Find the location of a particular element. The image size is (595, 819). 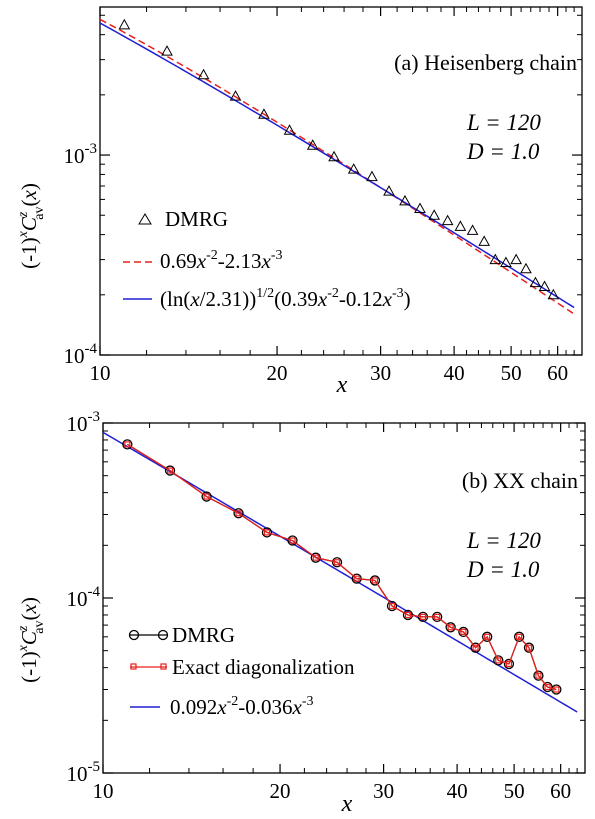

y-axis-title-a: (-1)xCzav(x) is located at coordinates (31, 226).